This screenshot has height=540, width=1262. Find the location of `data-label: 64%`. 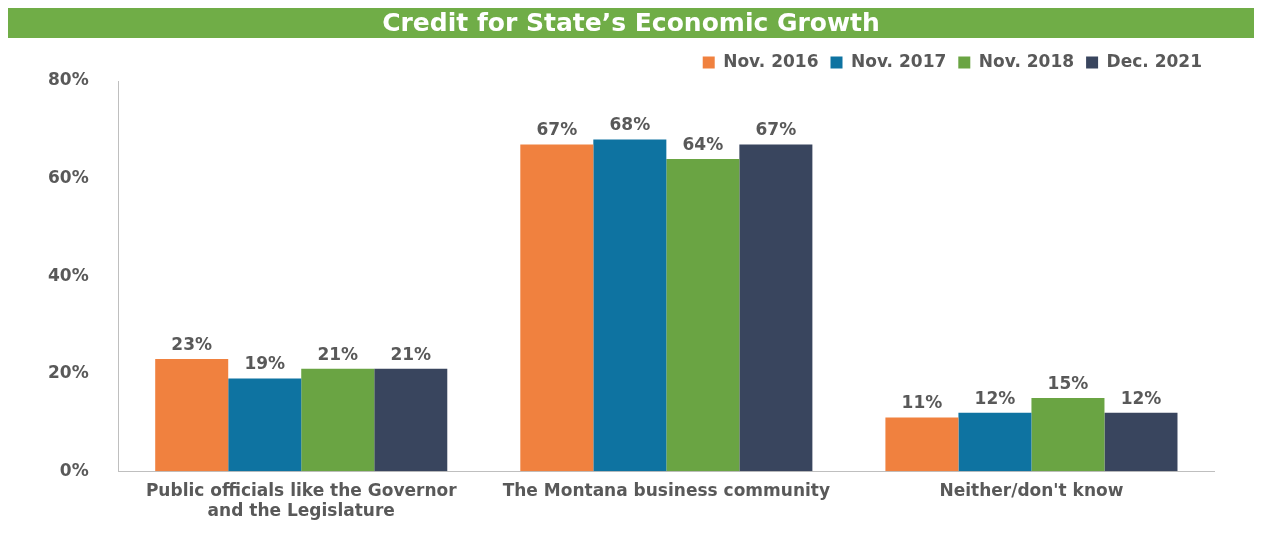

data-label: 64% is located at coordinates (703, 143).